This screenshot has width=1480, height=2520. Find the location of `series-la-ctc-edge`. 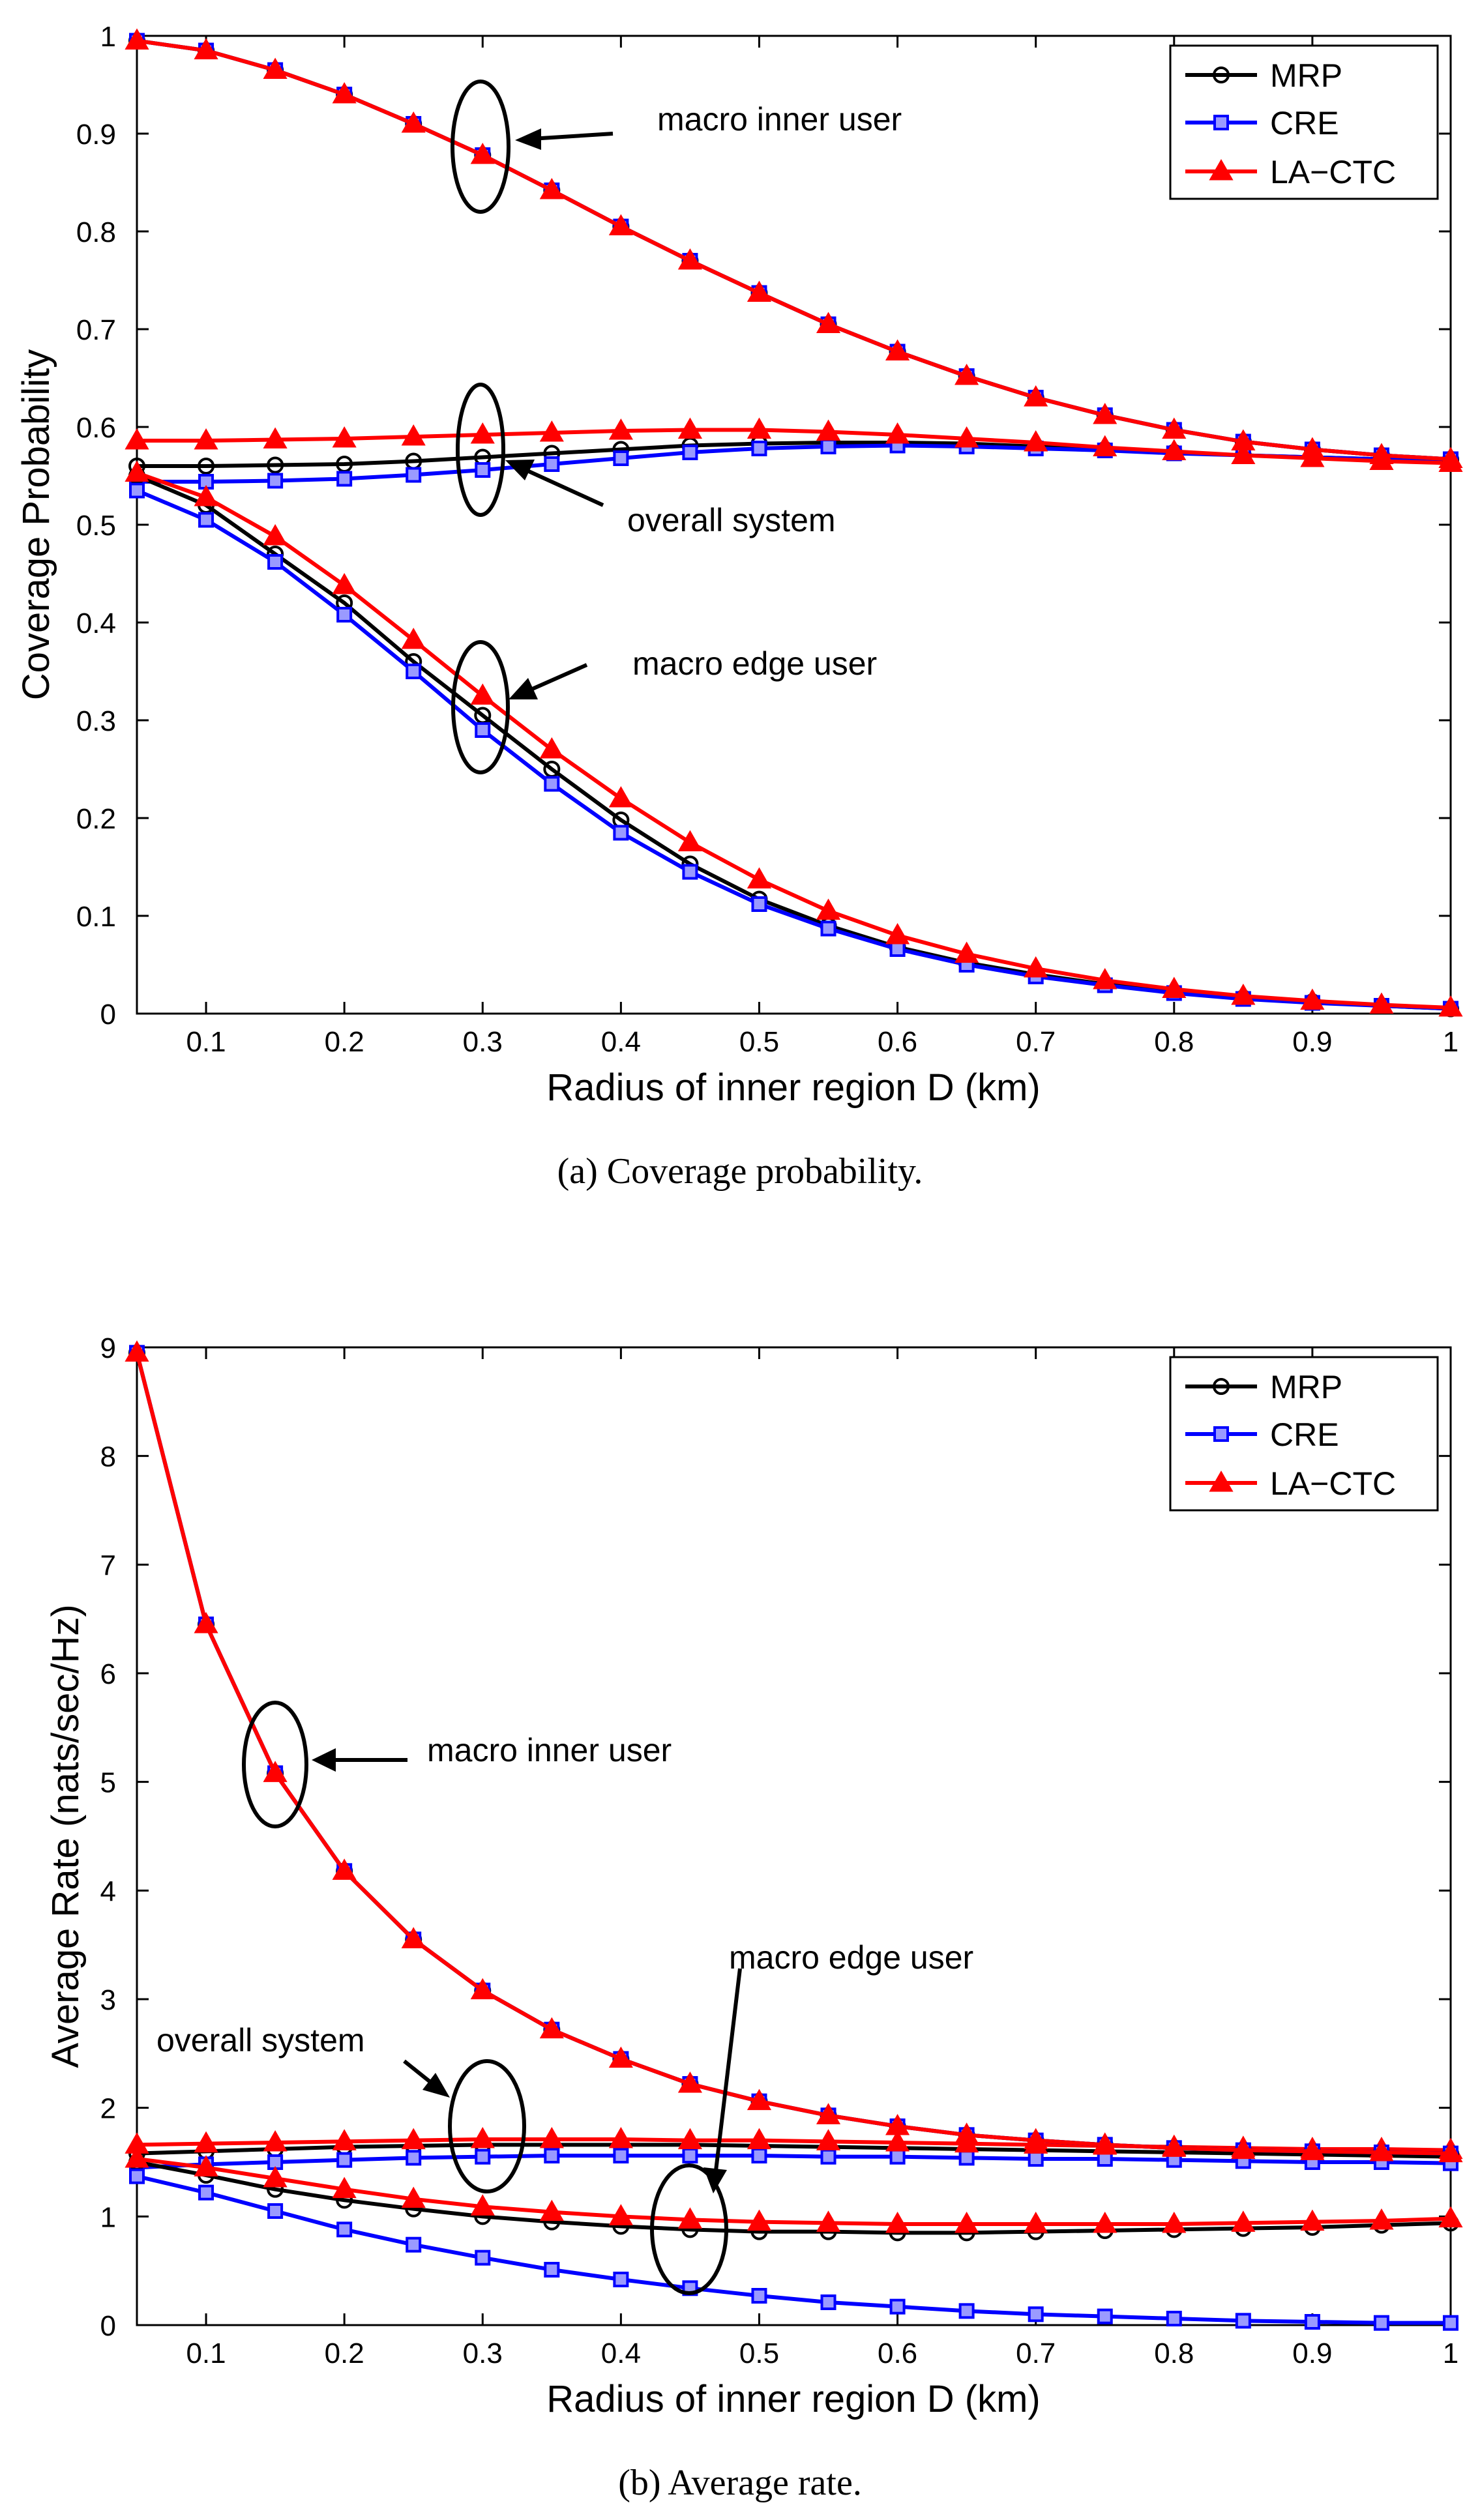

series-la-ctc-edge is located at coordinates (794, 2190).